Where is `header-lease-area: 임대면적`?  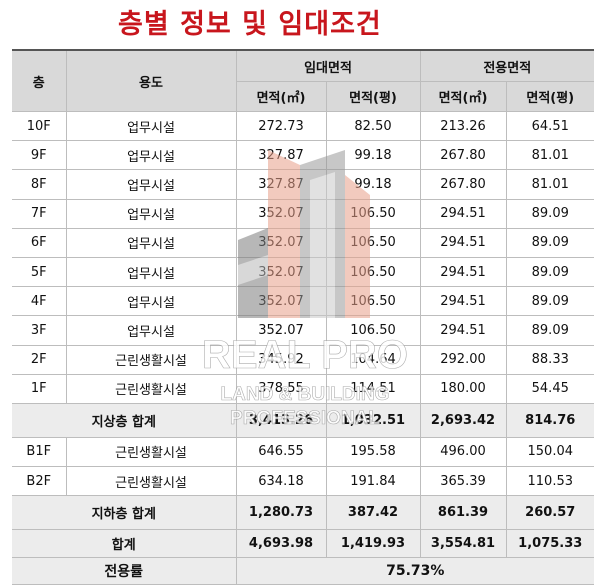
header-lease-area: 임대면적 is located at coordinates (328, 65).